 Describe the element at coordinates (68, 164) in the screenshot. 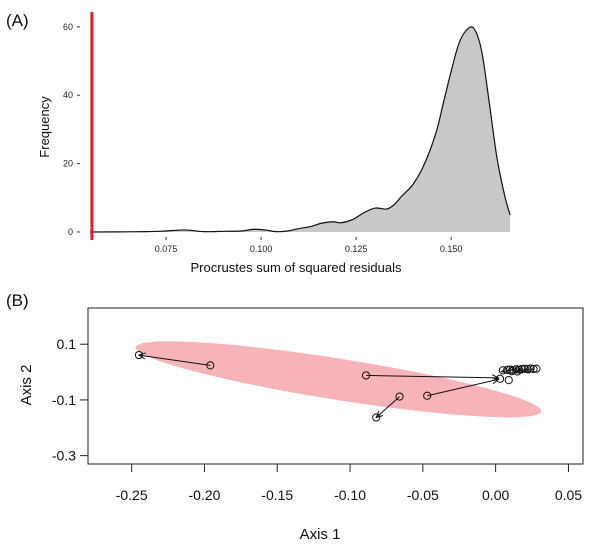

I see `y-tick-label: 20` at that location.